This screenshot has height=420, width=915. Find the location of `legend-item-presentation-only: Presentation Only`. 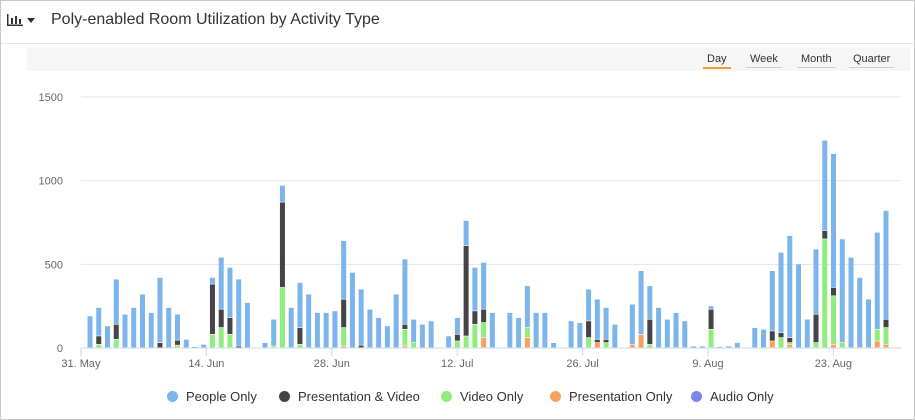

legend-item-presentation-only: Presentation Only is located at coordinates (611, 396).